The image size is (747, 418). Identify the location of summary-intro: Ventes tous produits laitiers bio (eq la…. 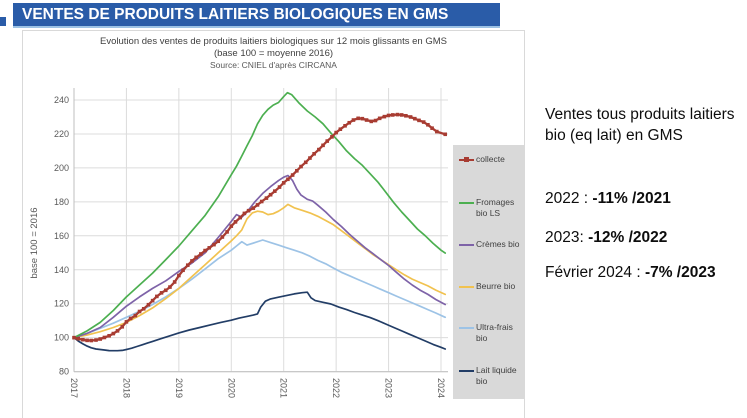
(640, 125).